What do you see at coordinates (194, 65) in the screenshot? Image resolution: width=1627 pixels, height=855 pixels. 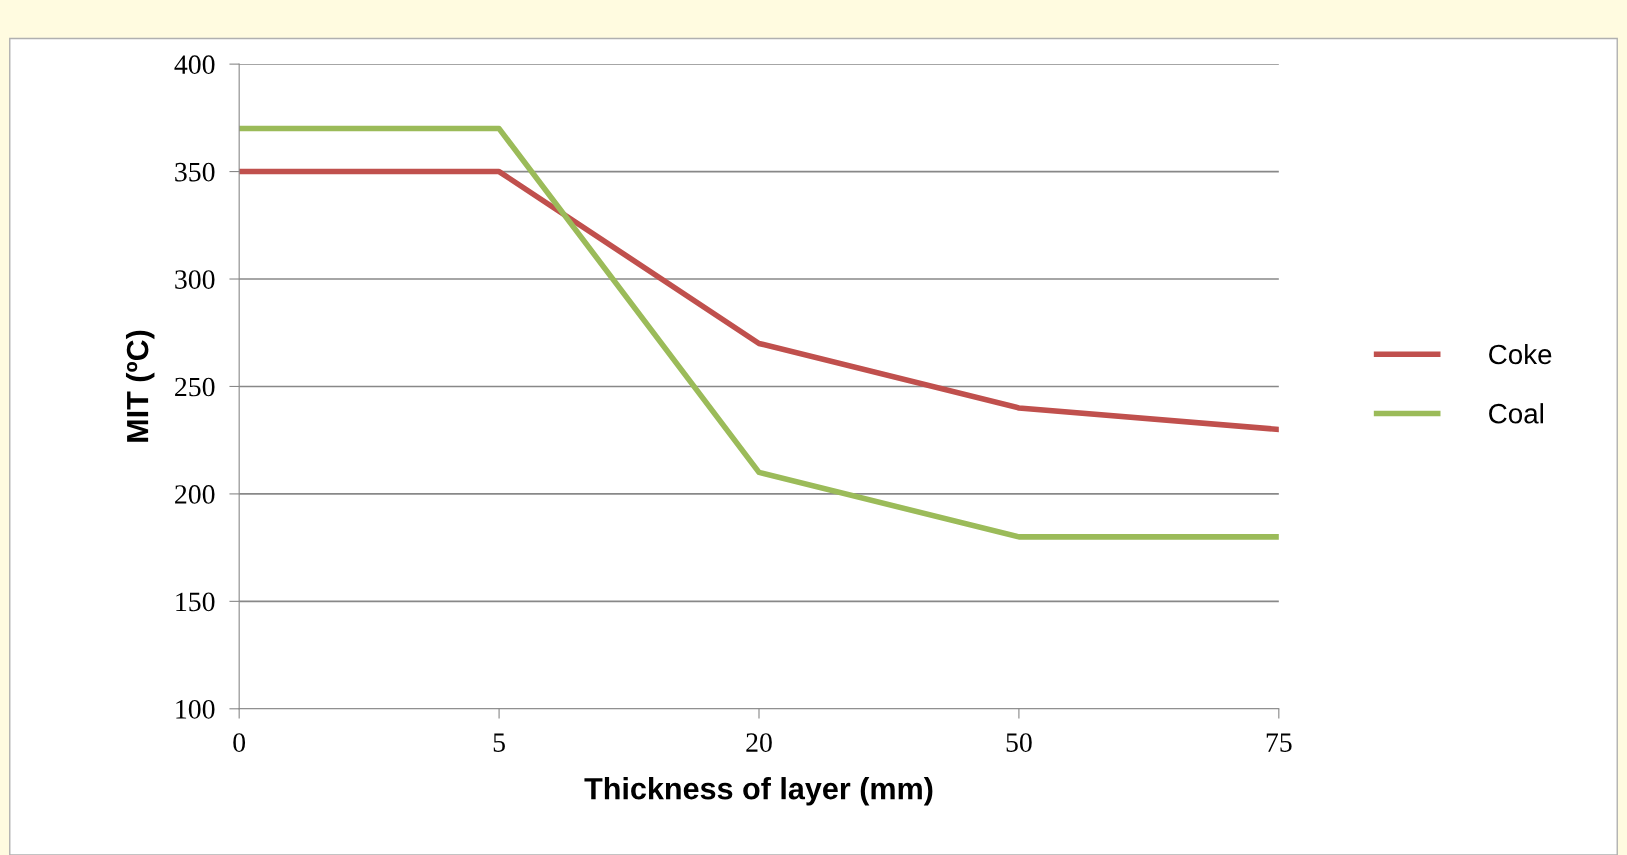 I see `y-tick-label: 400` at bounding box center [194, 65].